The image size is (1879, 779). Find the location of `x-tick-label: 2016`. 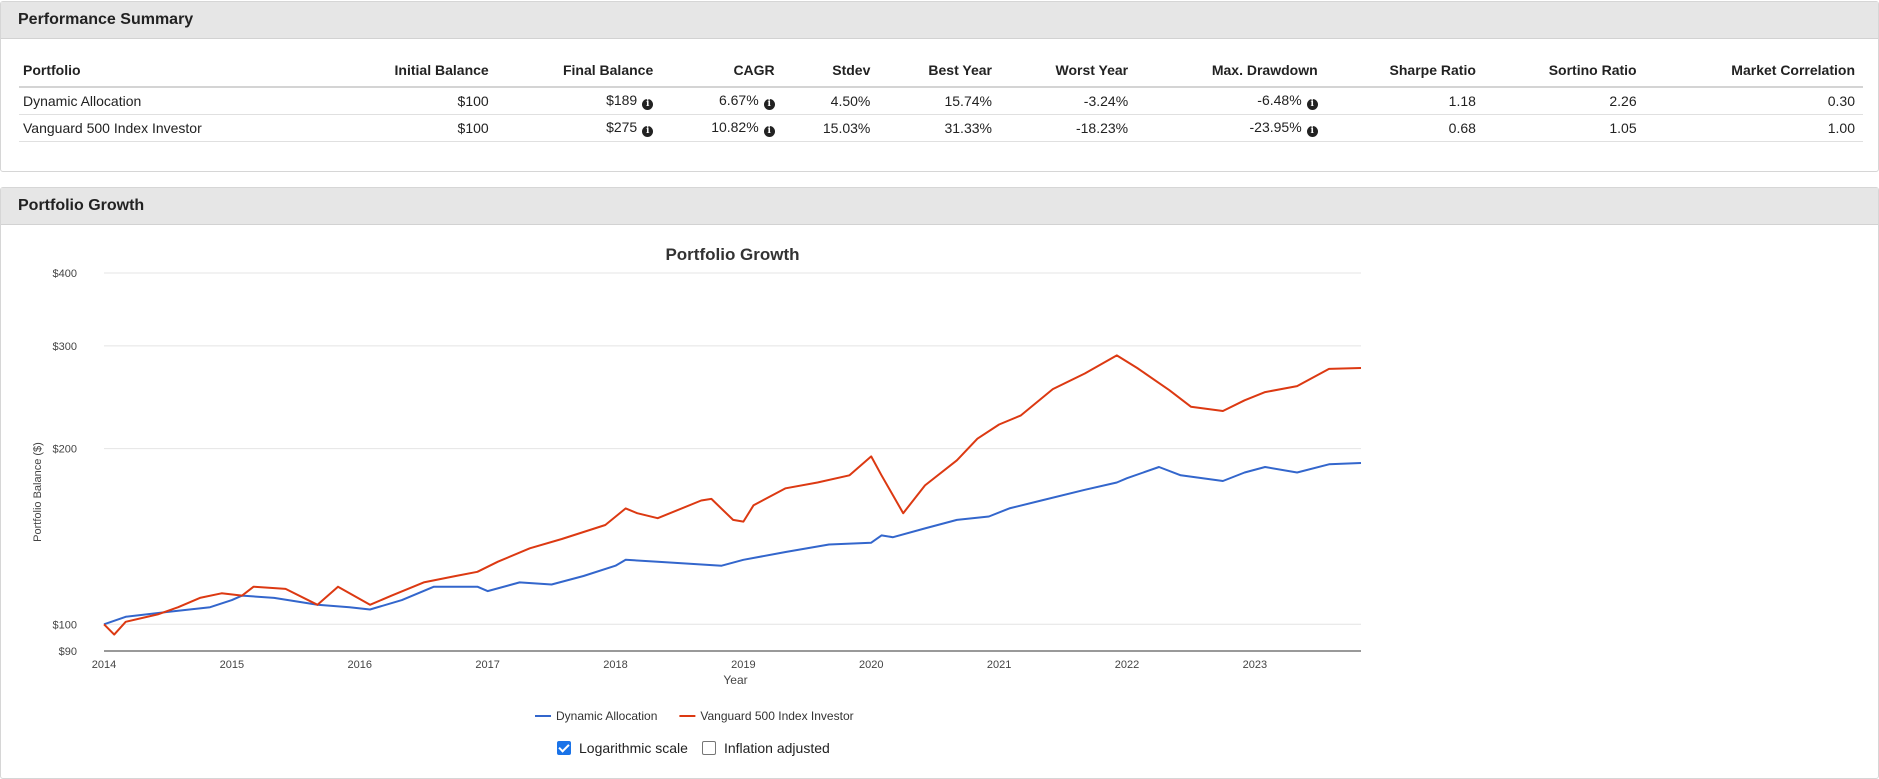

x-tick-label: 2016 is located at coordinates (360, 665).